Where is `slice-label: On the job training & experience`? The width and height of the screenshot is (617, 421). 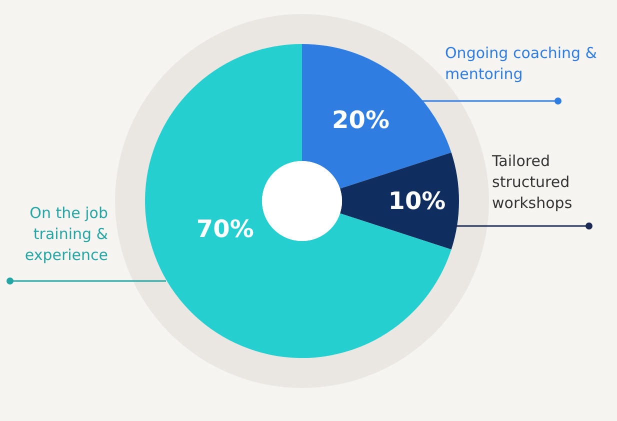
slice-label: On the job training & experience is located at coordinates (66, 234).